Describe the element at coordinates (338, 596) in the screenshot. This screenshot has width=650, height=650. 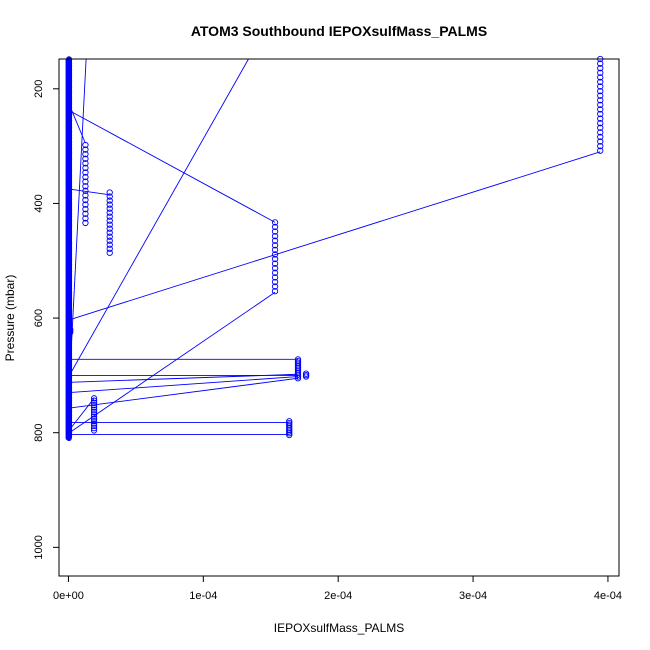
I see `x-tick-label: 2e-04` at that location.